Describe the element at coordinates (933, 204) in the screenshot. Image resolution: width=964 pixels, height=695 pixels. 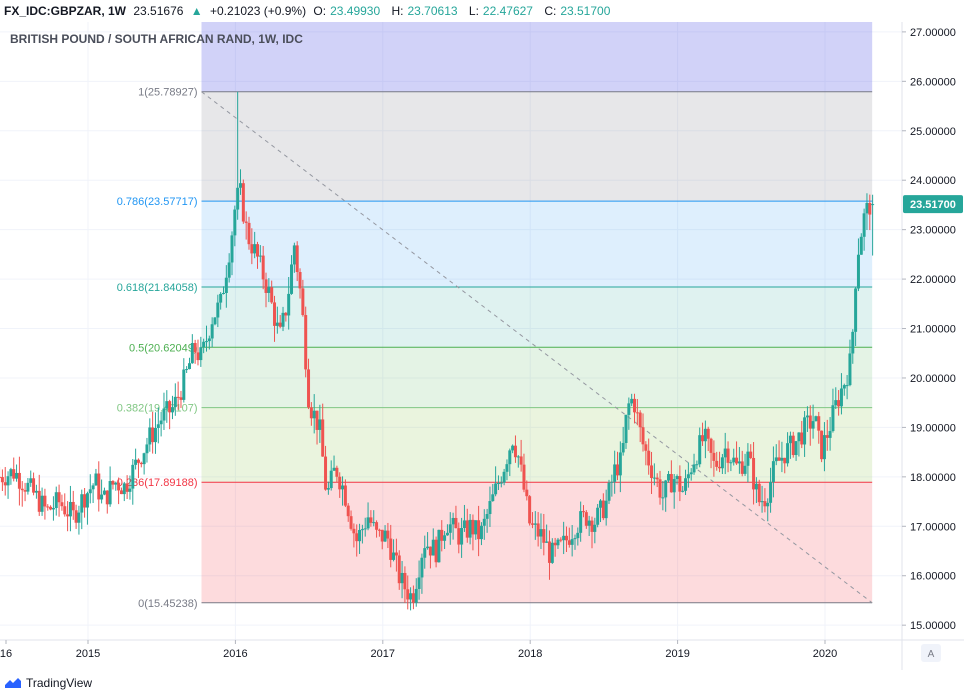
I see `last-price-badge` at that location.